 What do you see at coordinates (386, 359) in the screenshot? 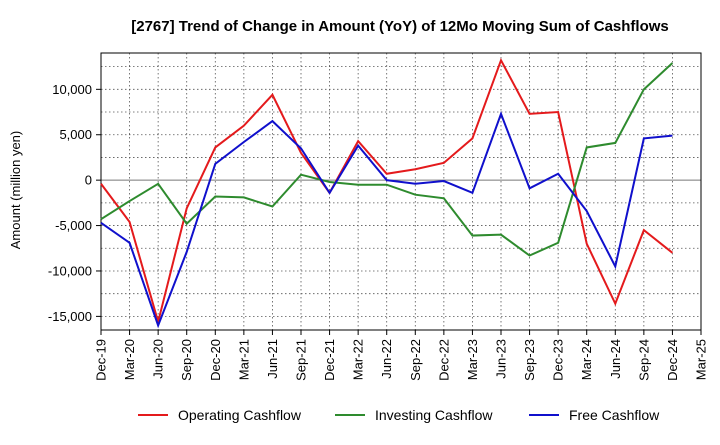
I see `x-tick-label: Jun-22` at bounding box center [386, 359].